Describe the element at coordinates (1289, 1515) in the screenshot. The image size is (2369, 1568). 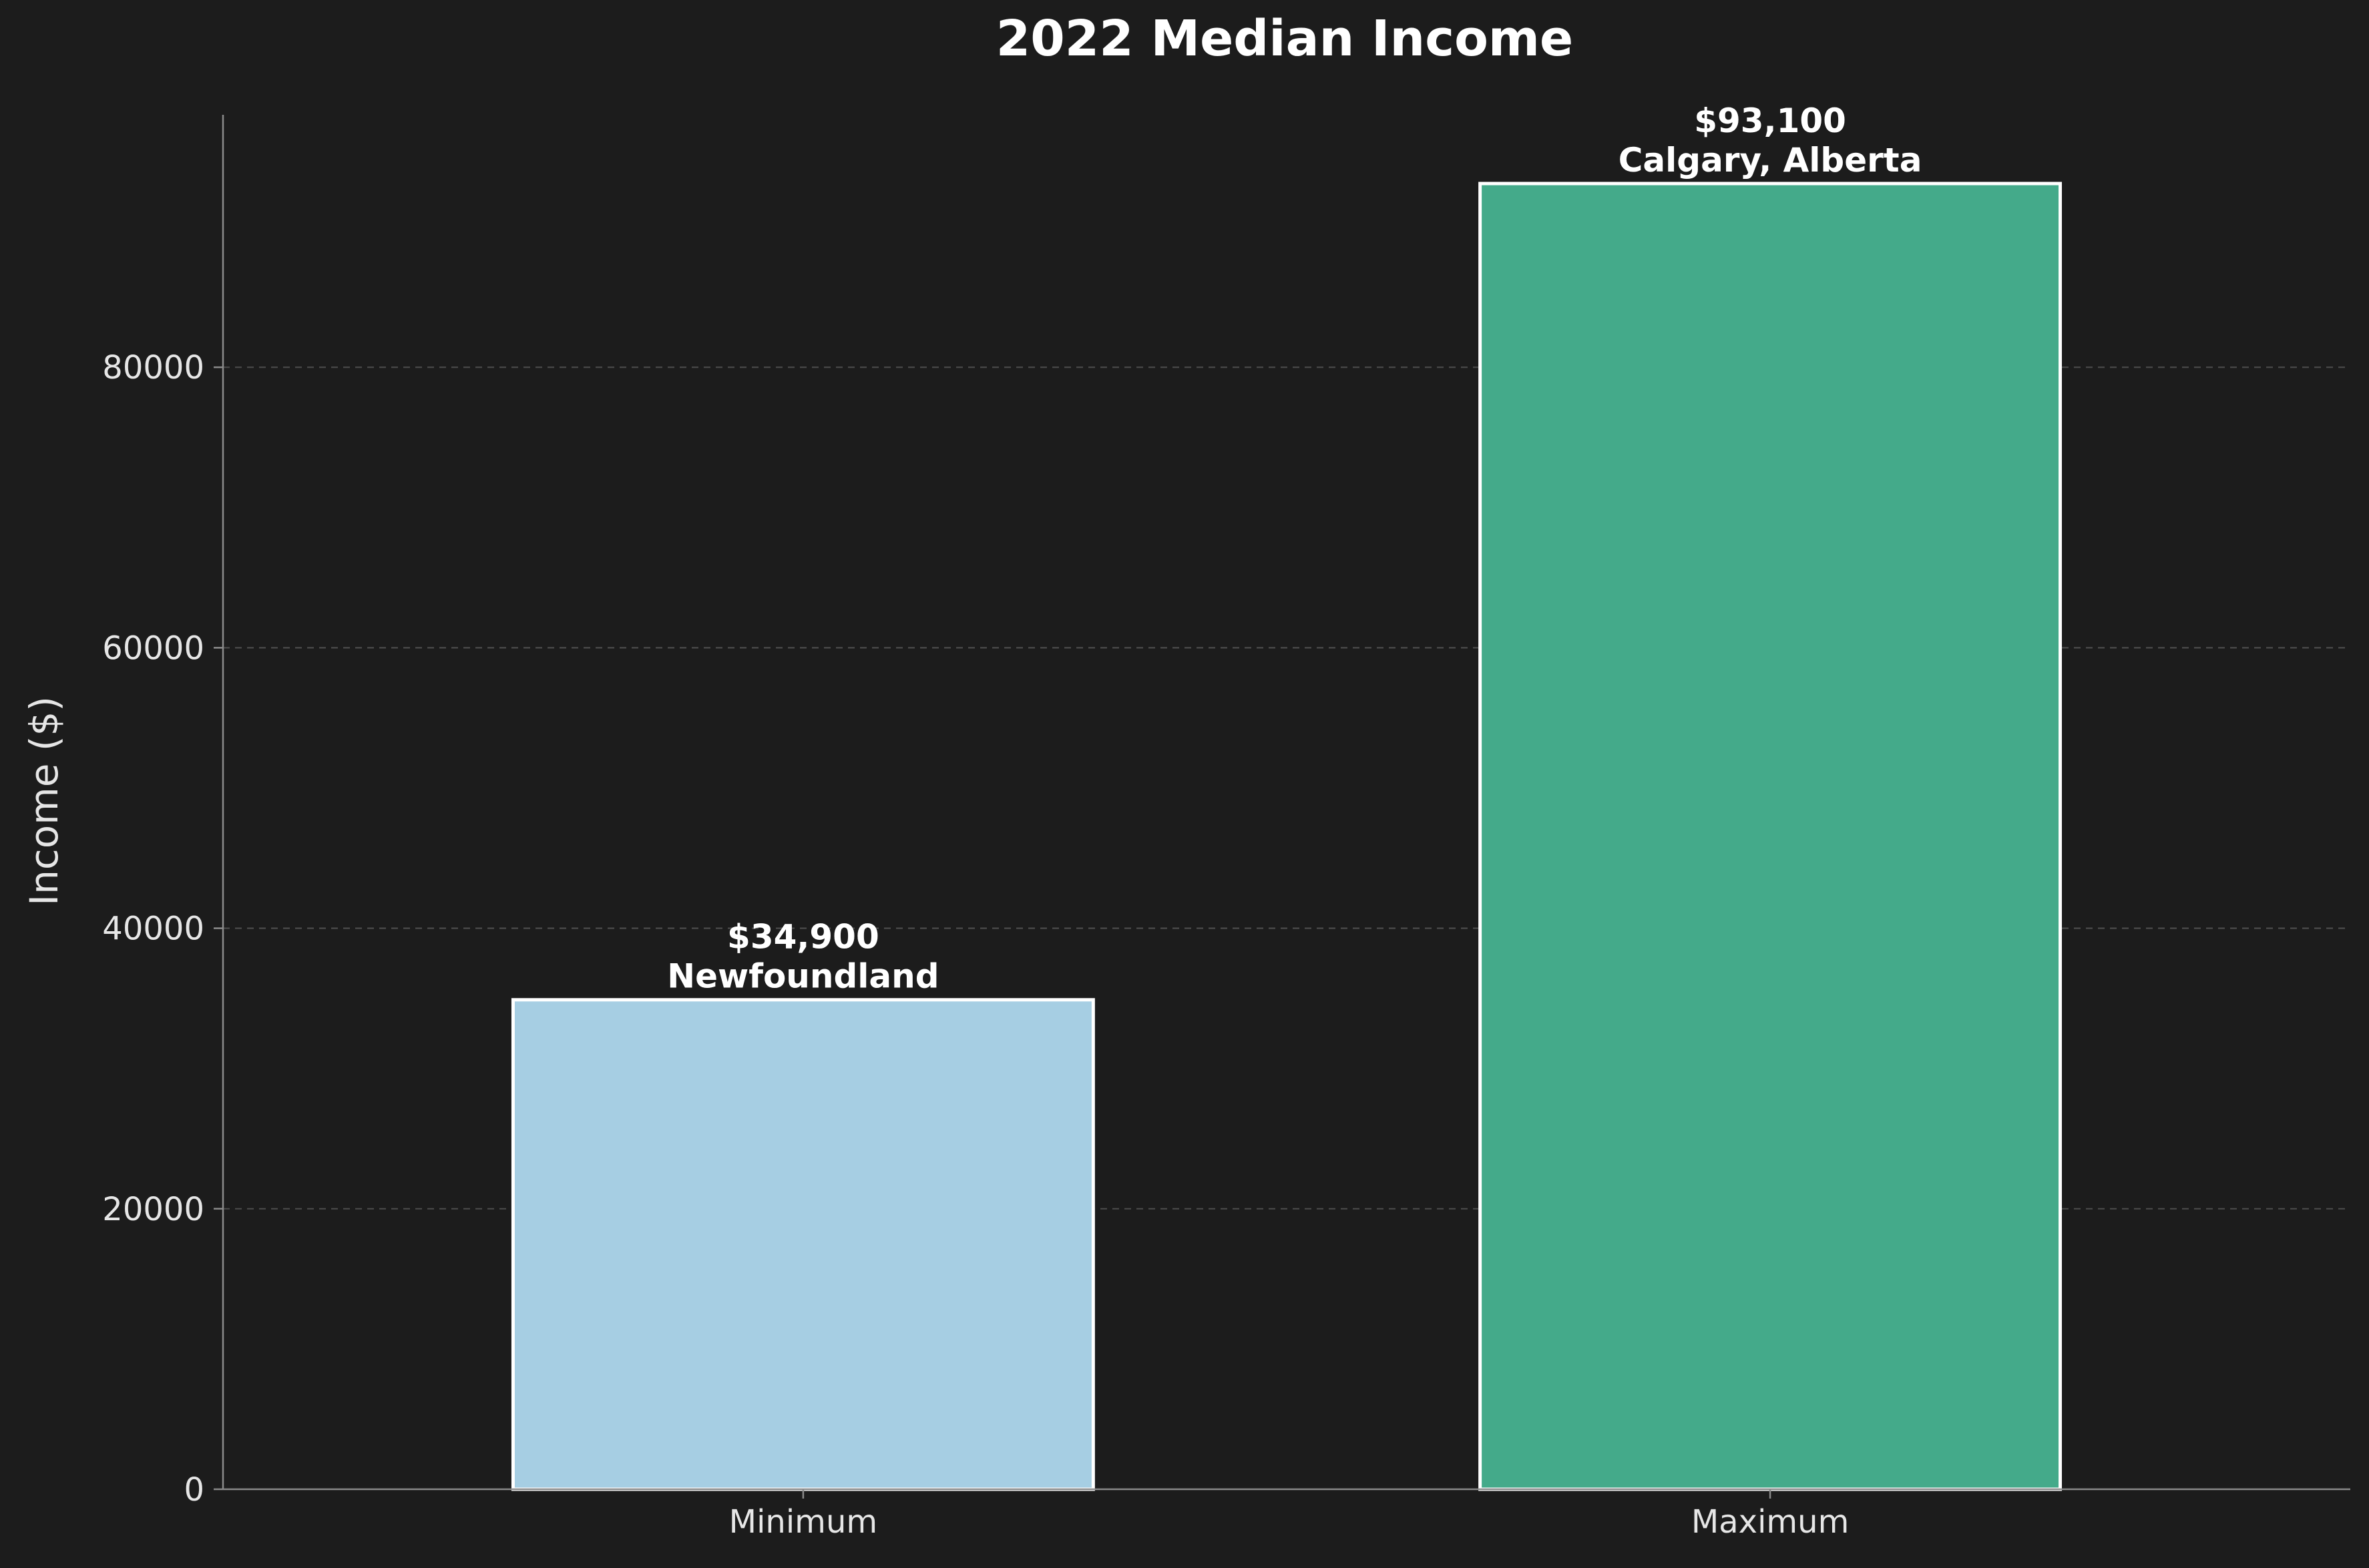
I see `x-ticks: Minimum Maximum` at that location.